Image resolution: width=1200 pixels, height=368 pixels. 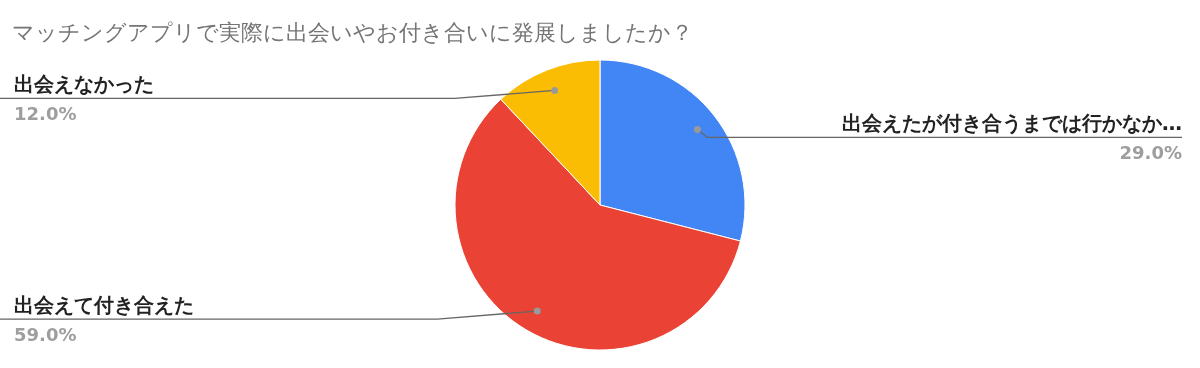 I want to click on data-label: 12.0%, so click(x=45, y=114).